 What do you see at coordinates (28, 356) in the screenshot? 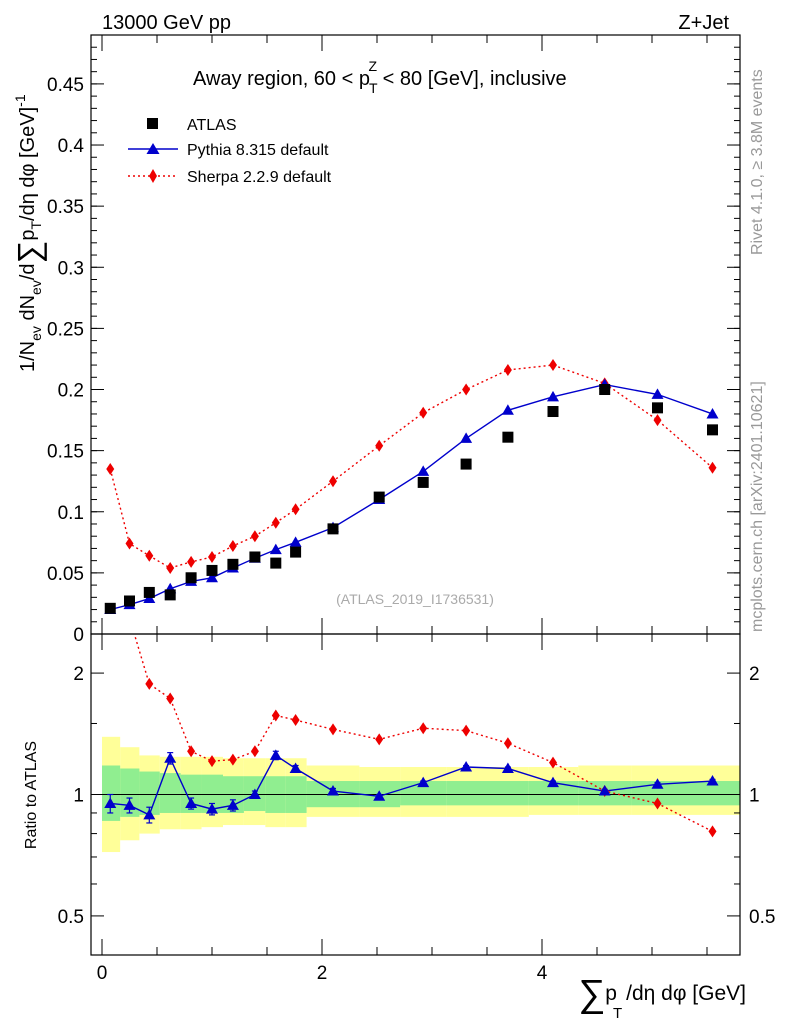
I see `ylabel-part-a: 1/N` at bounding box center [28, 356].